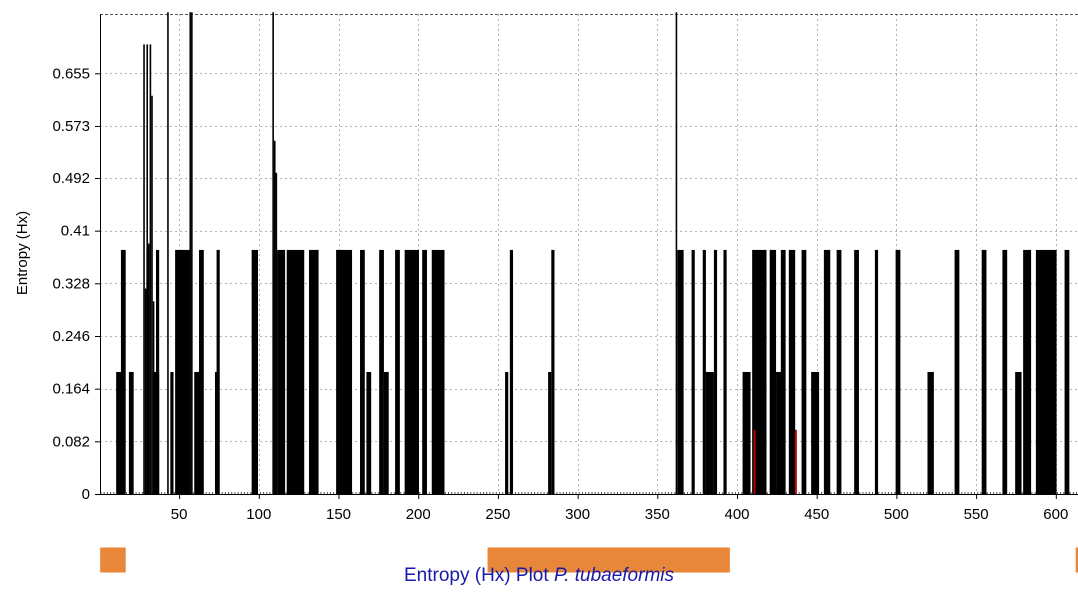  Describe the element at coordinates (86, 494) in the screenshot. I see `y-tick-label: 0` at that location.